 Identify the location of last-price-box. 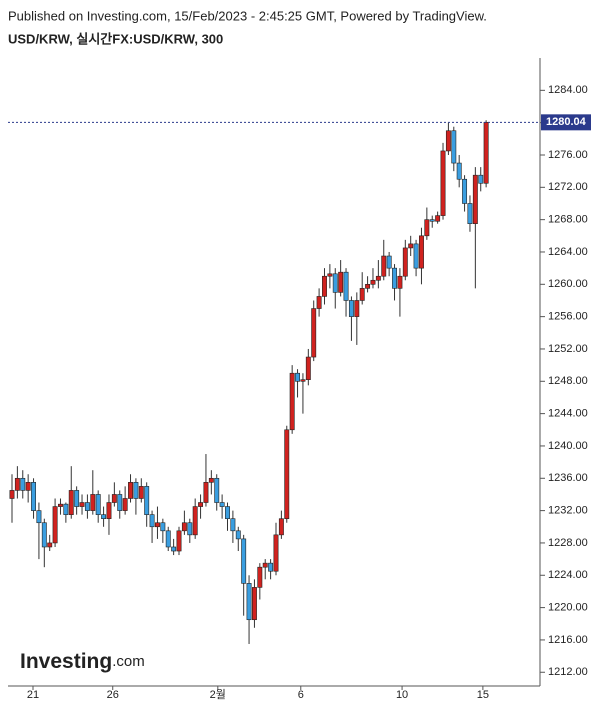
(566, 122).